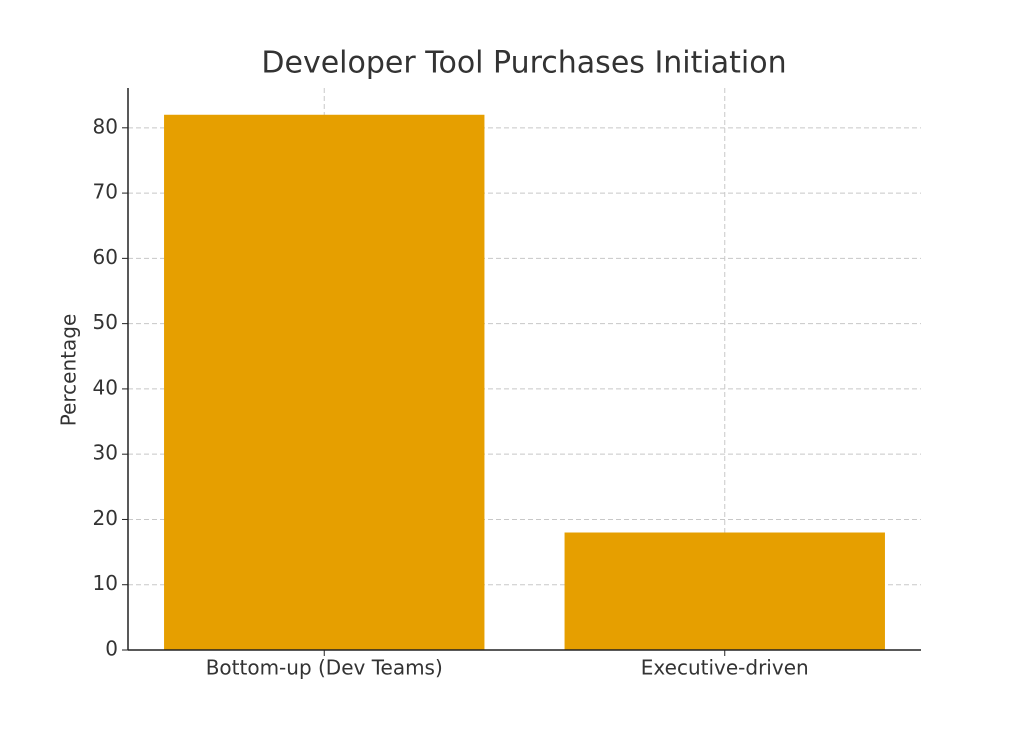  Describe the element at coordinates (105, 257) in the screenshot. I see `y-tick-label: 60` at that location.